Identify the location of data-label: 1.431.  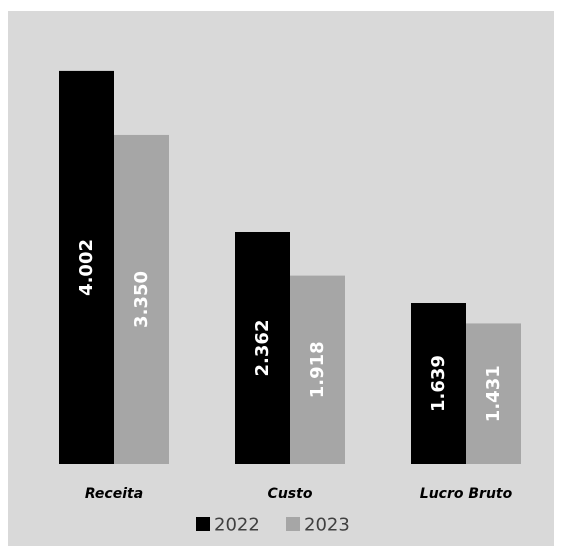
(493, 393).